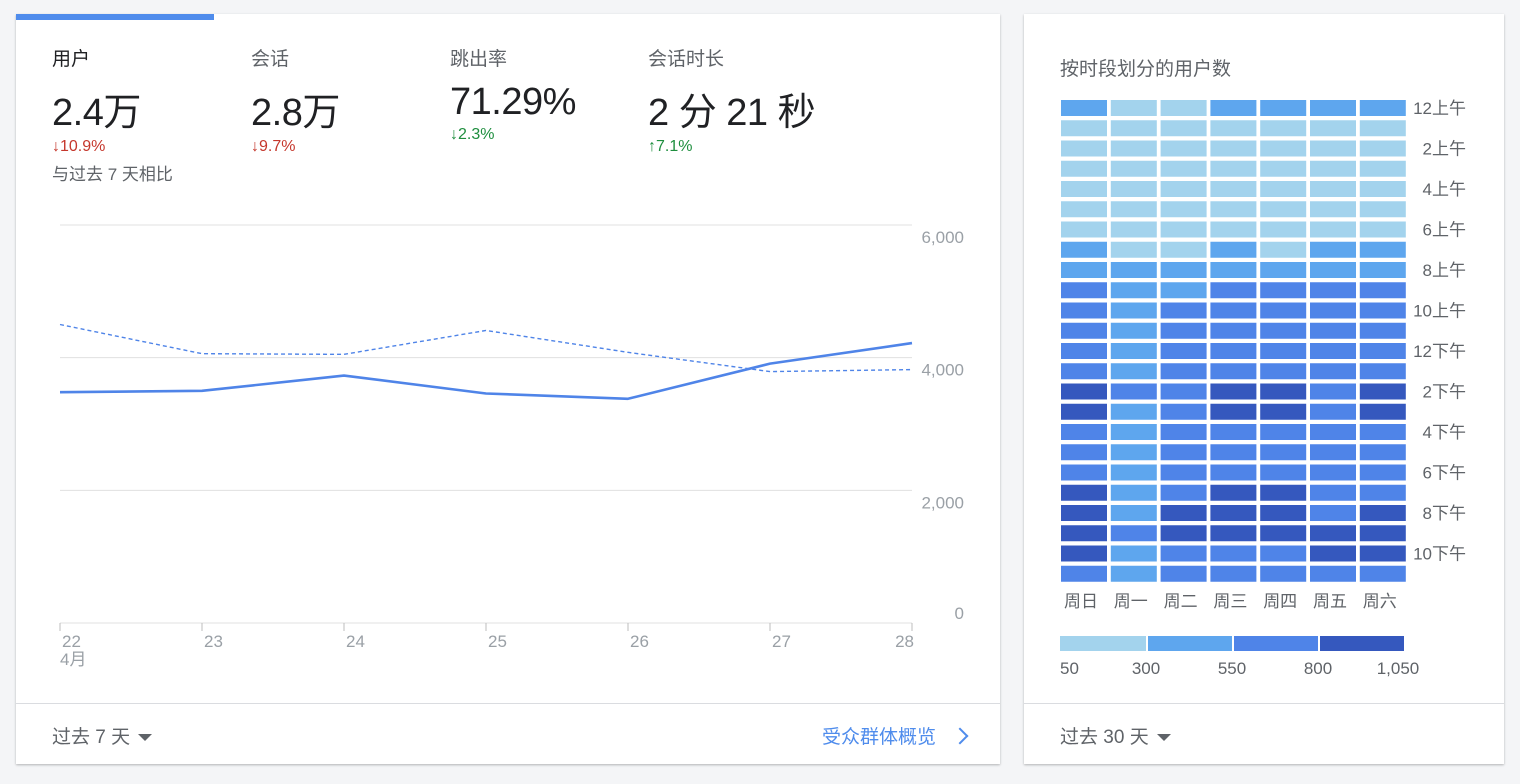 This screenshot has height=784, width=1520. I want to click on heatmap-row-label: 8上午, so click(1444, 270).